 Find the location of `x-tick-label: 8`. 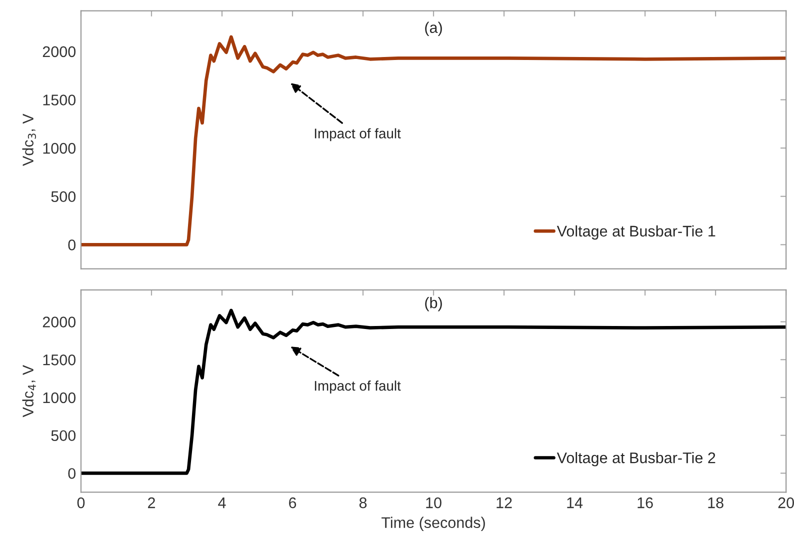

x-tick-label: 8 is located at coordinates (363, 502).